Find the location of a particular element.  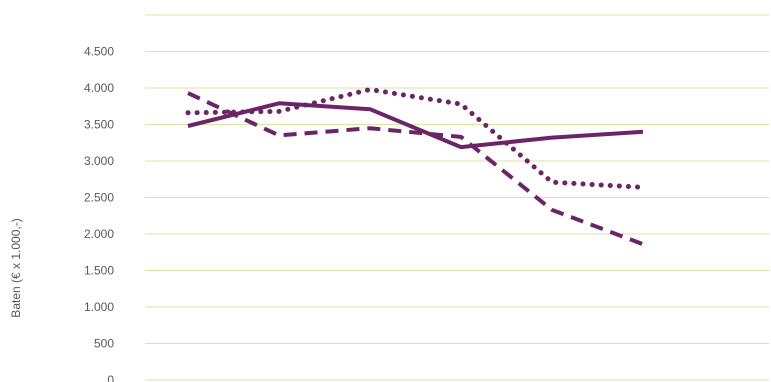

y-tick-label: 1.500 is located at coordinates (99, 271).